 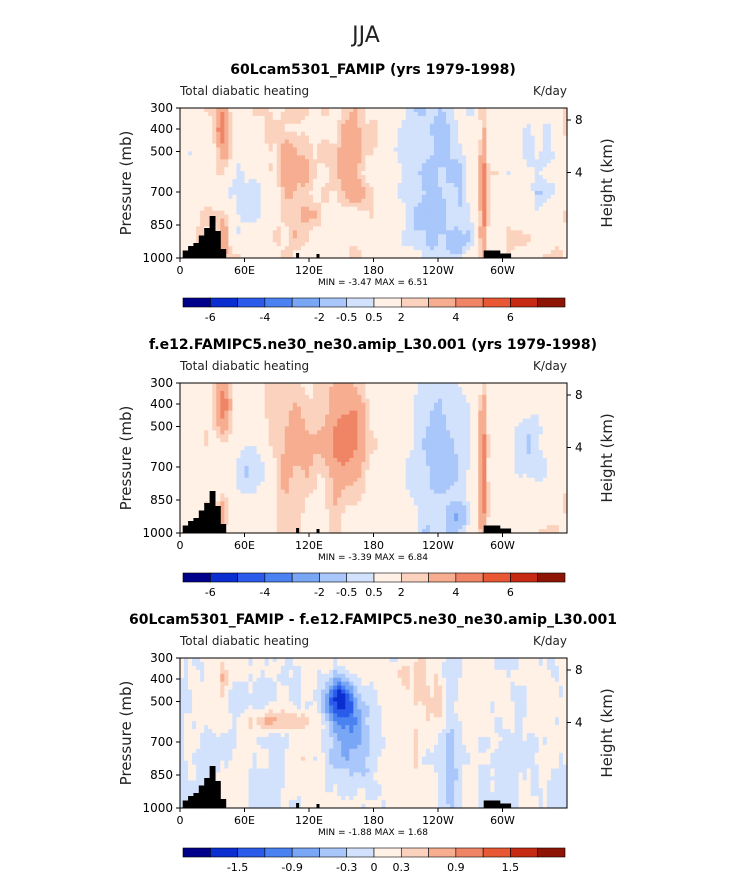 What do you see at coordinates (126, 183) in the screenshot?
I see `y-axis-label: Pressure (mb)` at bounding box center [126, 183].